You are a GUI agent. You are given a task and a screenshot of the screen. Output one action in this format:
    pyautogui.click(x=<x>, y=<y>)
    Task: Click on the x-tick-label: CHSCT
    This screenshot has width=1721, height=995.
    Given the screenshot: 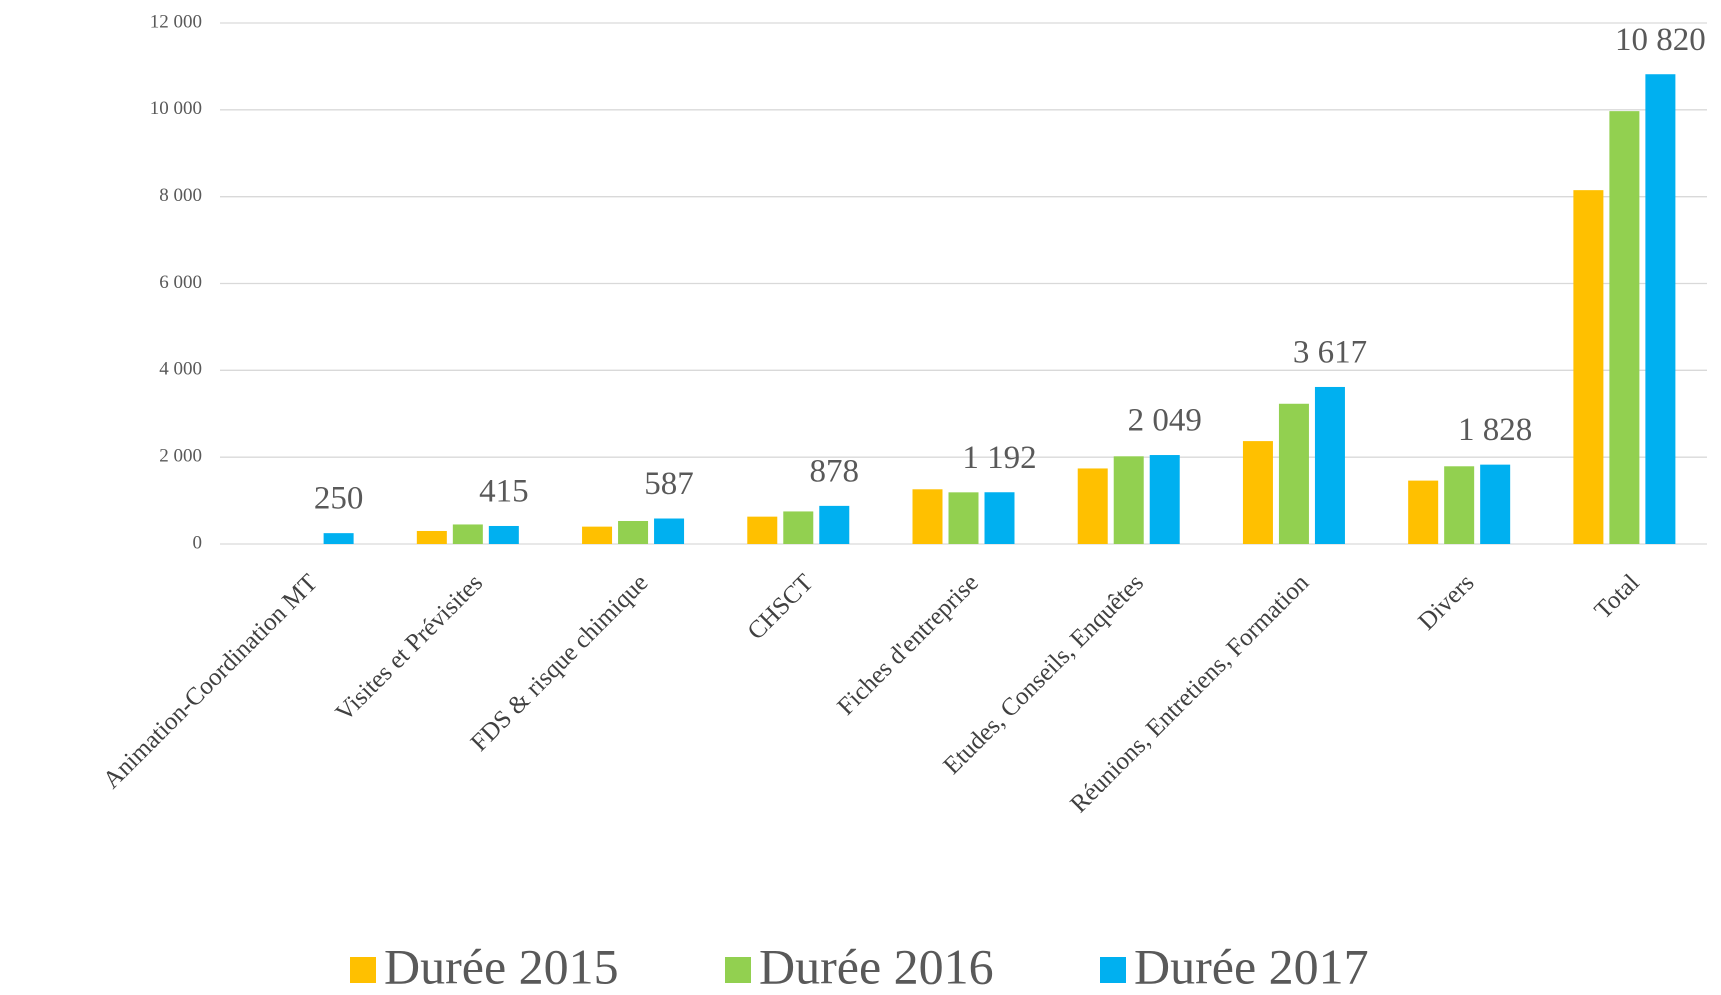 What is the action you would take?
    pyautogui.click(x=780, y=607)
    